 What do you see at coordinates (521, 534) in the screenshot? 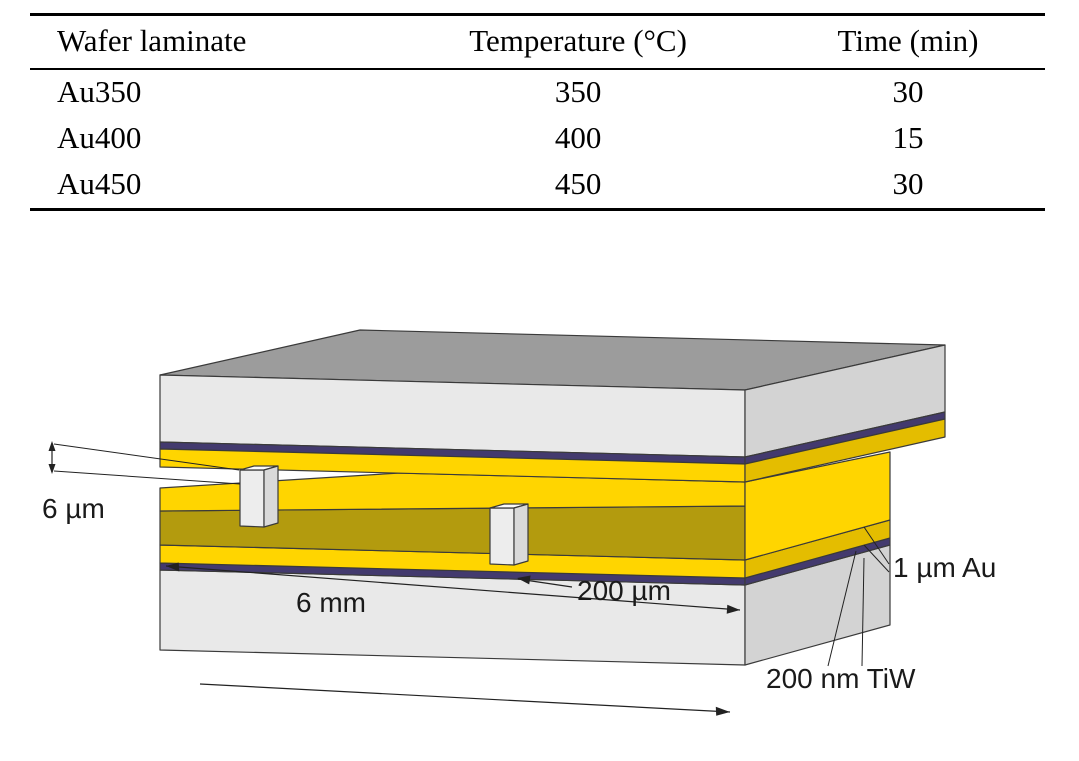
I see `center-standoff-post-right` at bounding box center [521, 534].